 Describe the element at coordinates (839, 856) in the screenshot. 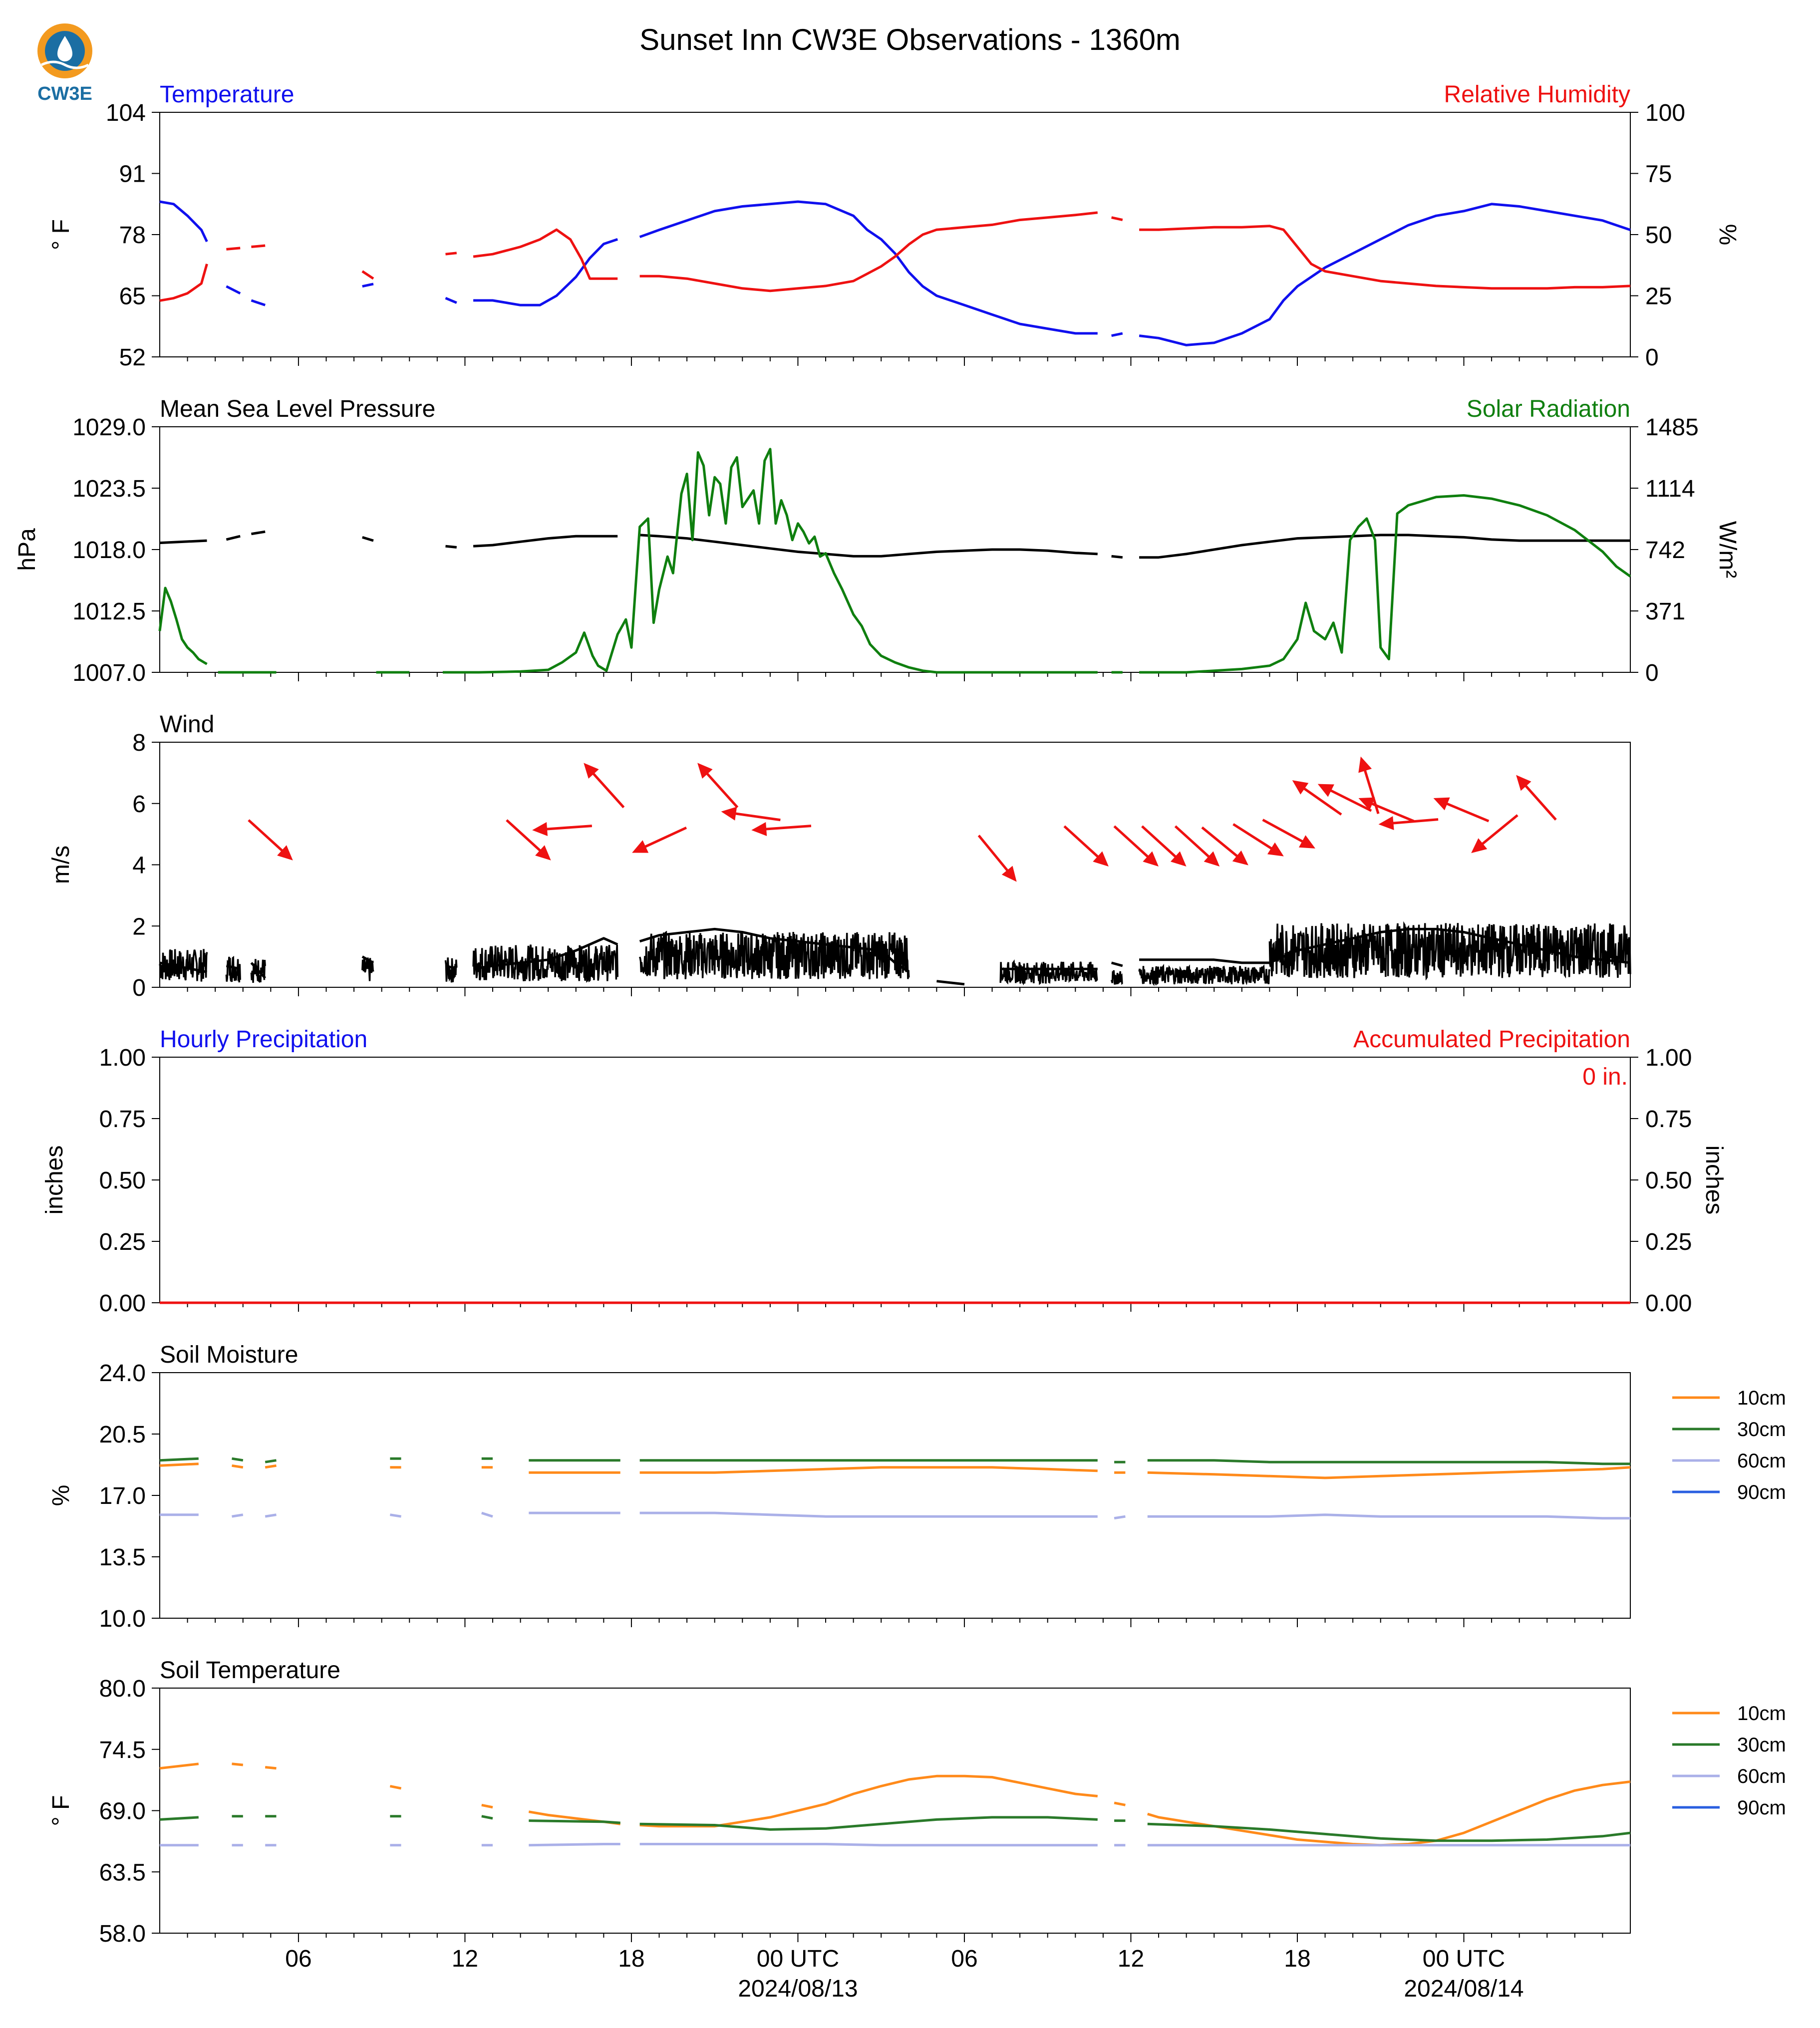

I see `panel-wind: Wind 8 6 4 2 0 m/s` at that location.